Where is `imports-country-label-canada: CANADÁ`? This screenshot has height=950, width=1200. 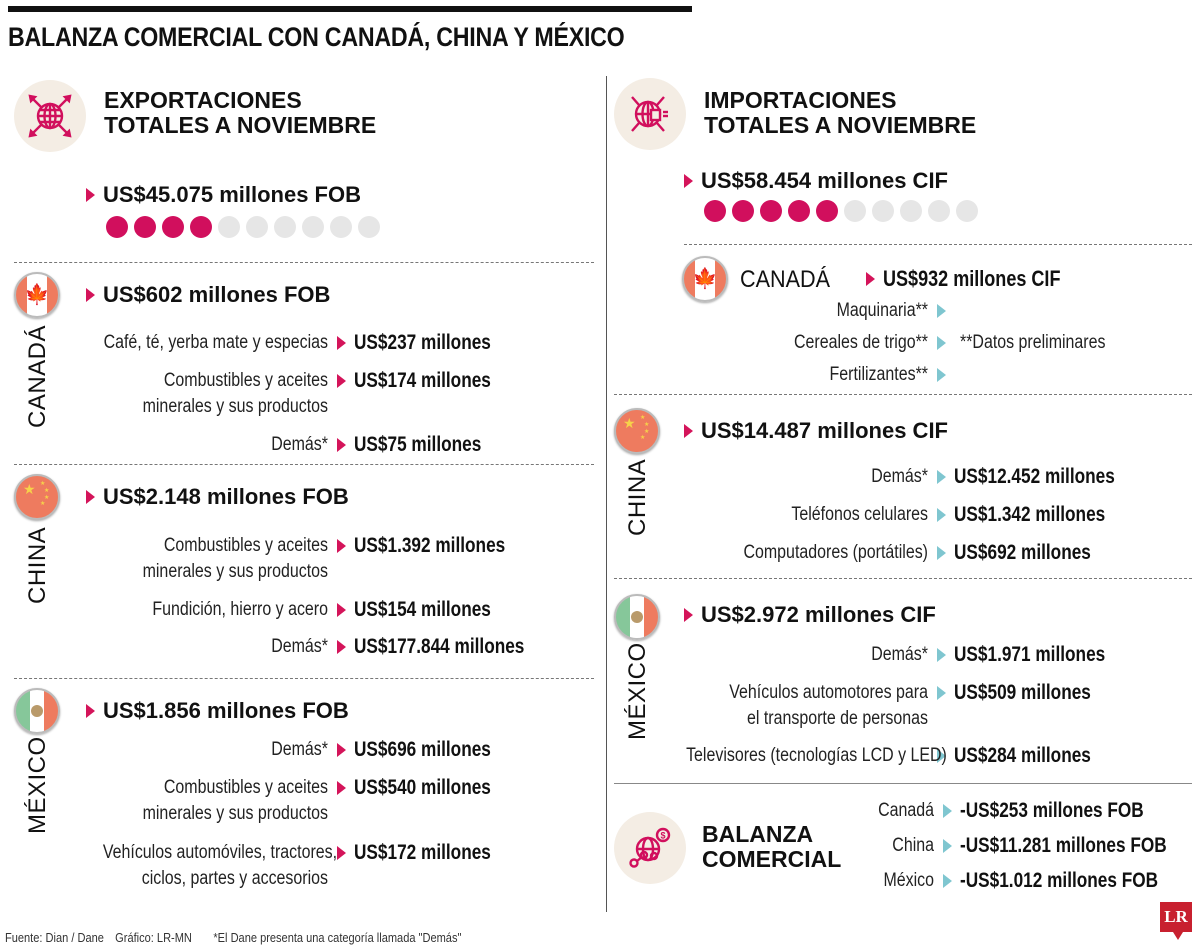 imports-country-label-canada: CANADÁ is located at coordinates (785, 279).